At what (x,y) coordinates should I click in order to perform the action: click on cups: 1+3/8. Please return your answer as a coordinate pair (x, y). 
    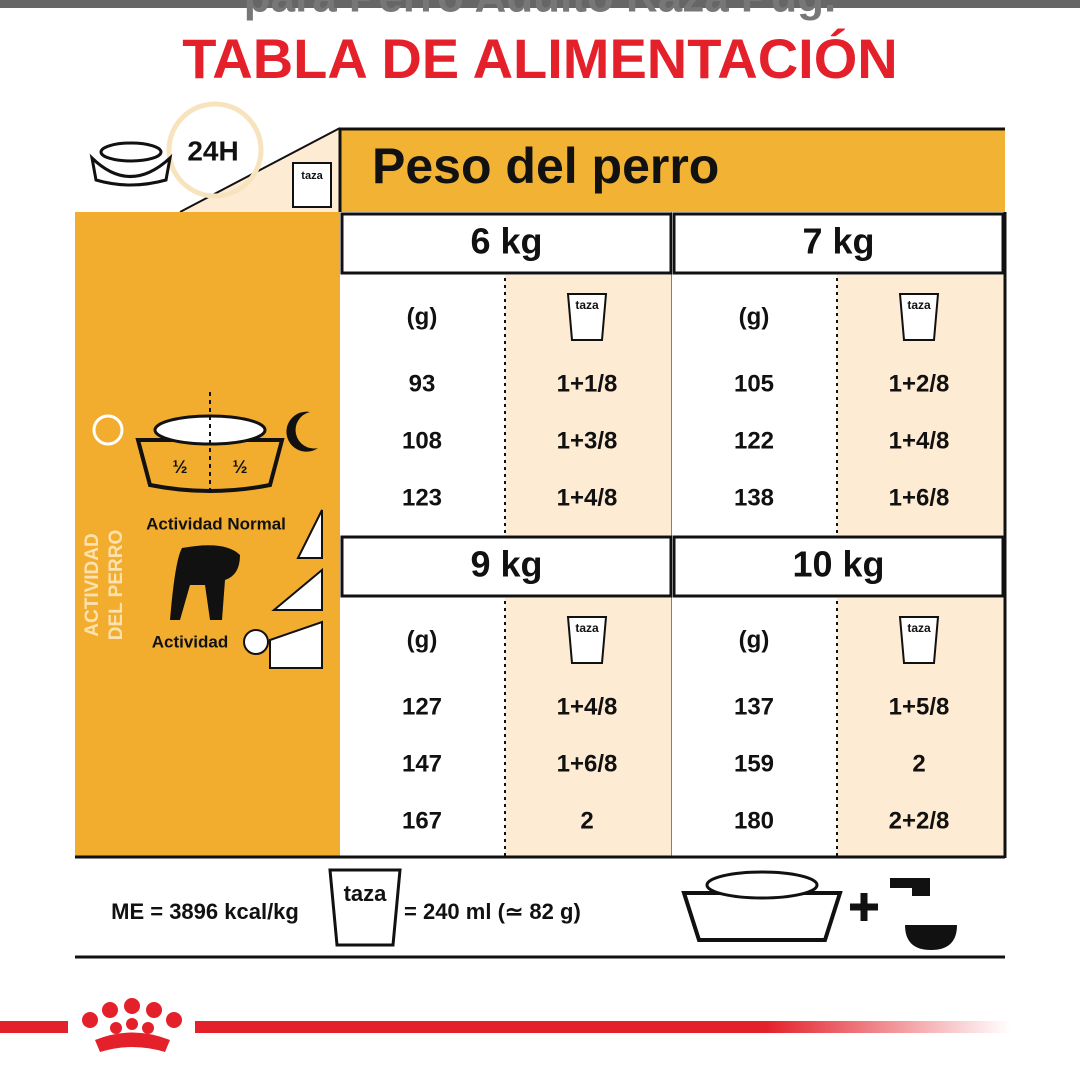
    Looking at the image, I should click on (587, 440).